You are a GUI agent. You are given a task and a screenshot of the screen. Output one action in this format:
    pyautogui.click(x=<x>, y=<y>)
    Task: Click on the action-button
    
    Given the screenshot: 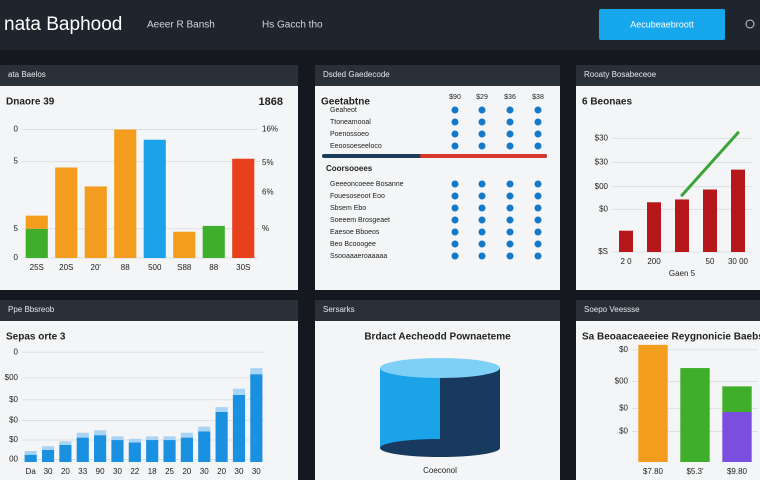 What is the action you would take?
    pyautogui.click(x=662, y=24)
    